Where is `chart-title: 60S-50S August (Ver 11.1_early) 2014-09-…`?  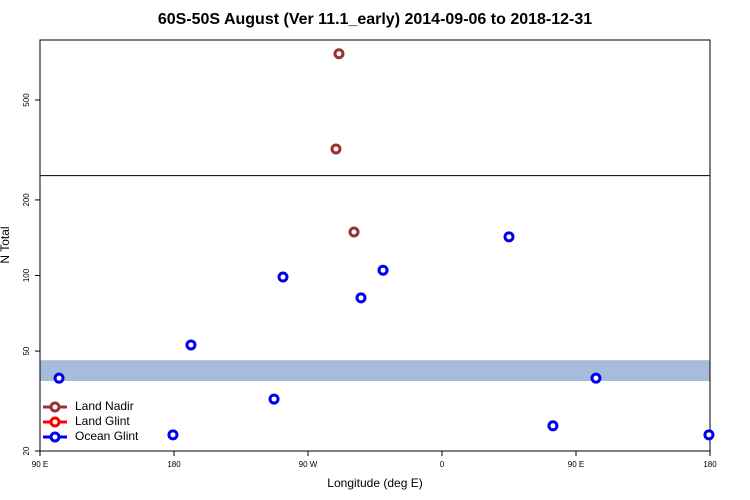
chart-title: 60S-50S August (Ver 11.1_early) 2014-09-… is located at coordinates (375, 19).